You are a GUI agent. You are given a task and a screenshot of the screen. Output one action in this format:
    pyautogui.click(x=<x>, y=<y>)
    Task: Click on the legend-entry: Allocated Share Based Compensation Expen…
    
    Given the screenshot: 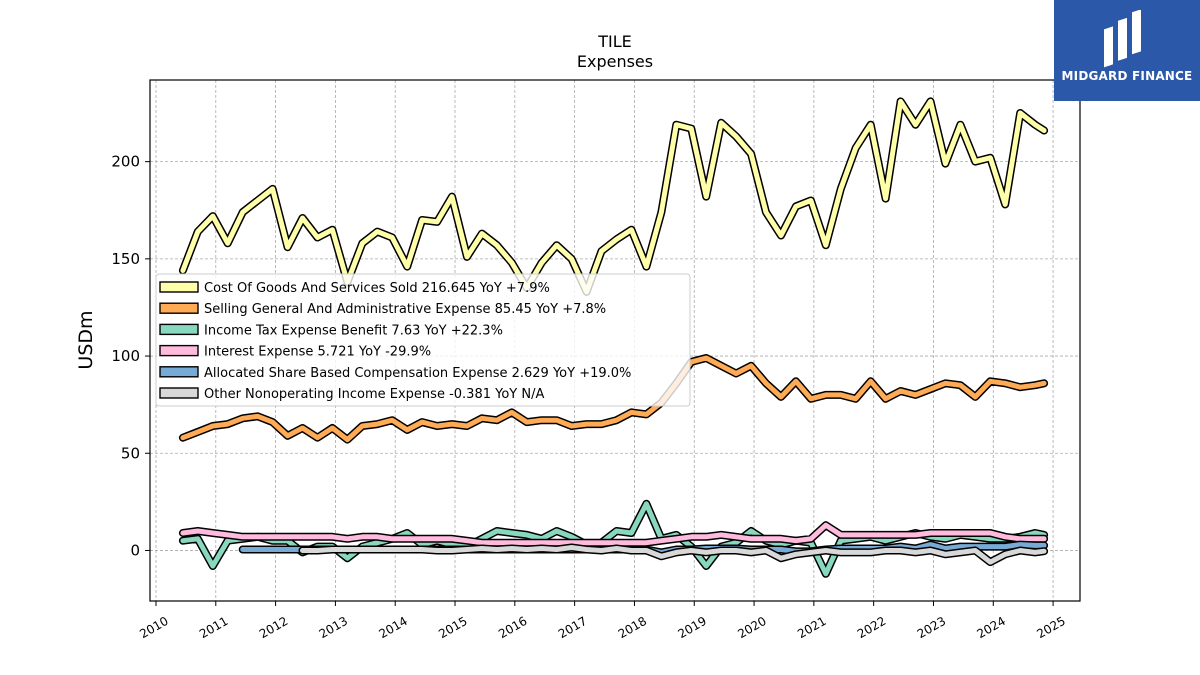 What is the action you would take?
    pyautogui.click(x=417, y=373)
    